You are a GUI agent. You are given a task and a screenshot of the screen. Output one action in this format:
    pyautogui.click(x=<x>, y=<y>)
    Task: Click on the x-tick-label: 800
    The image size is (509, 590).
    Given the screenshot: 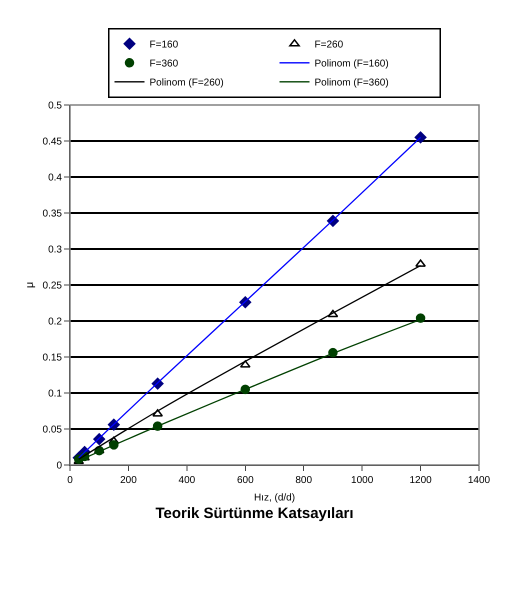 What is the action you would take?
    pyautogui.click(x=303, y=480)
    